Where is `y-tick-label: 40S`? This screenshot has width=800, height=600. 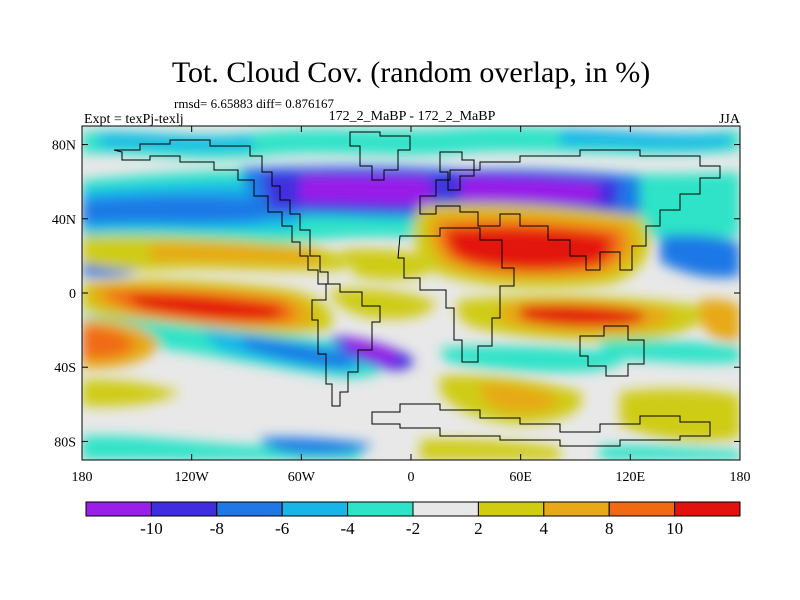 y-tick-label: 40S is located at coordinates (65, 368).